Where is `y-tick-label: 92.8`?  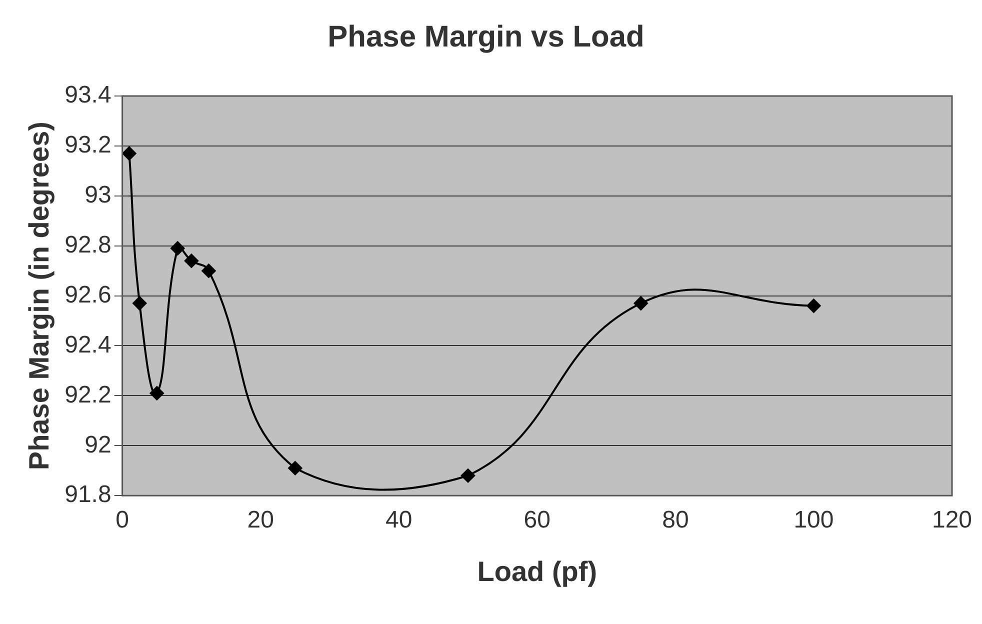 y-tick-label: 92.8 is located at coordinates (88, 244).